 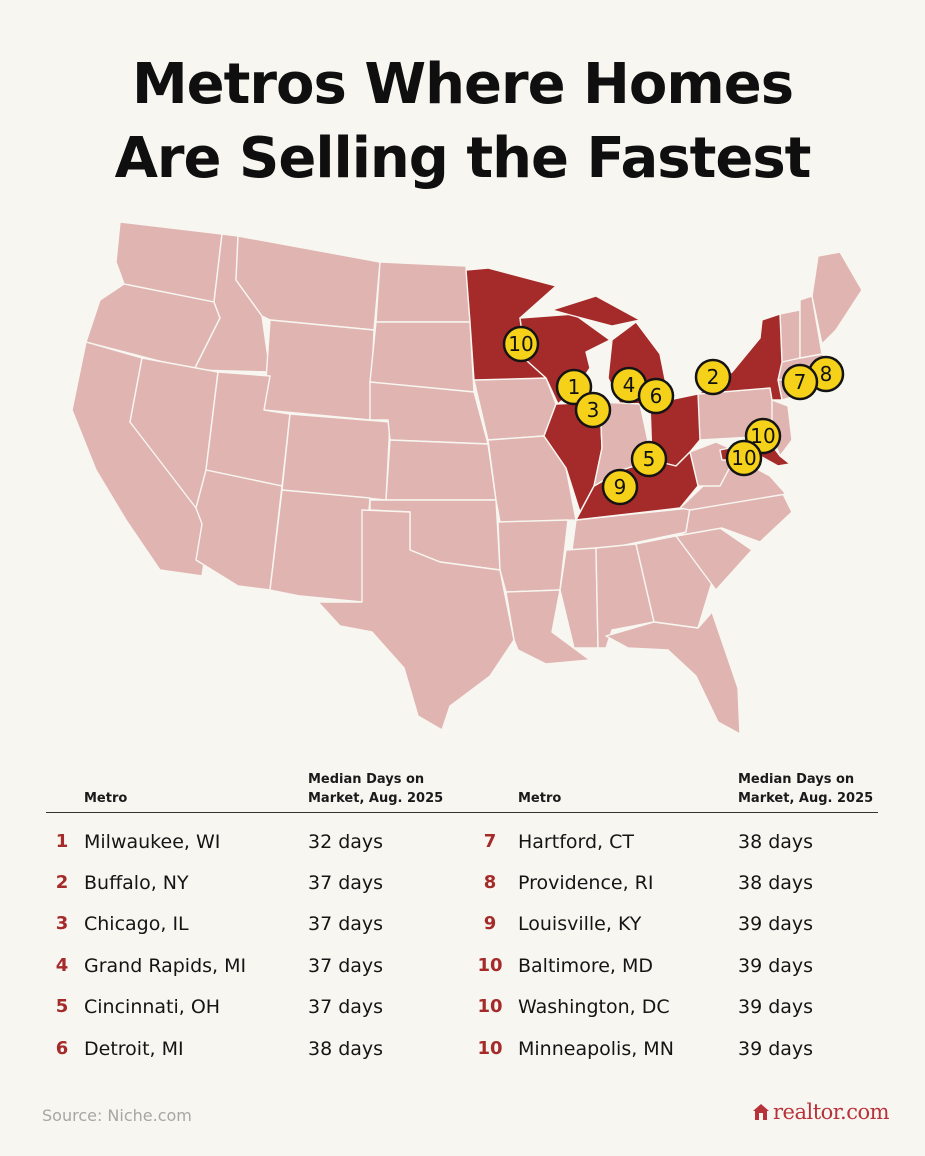 I want to click on state-co, so click(x=336, y=457).